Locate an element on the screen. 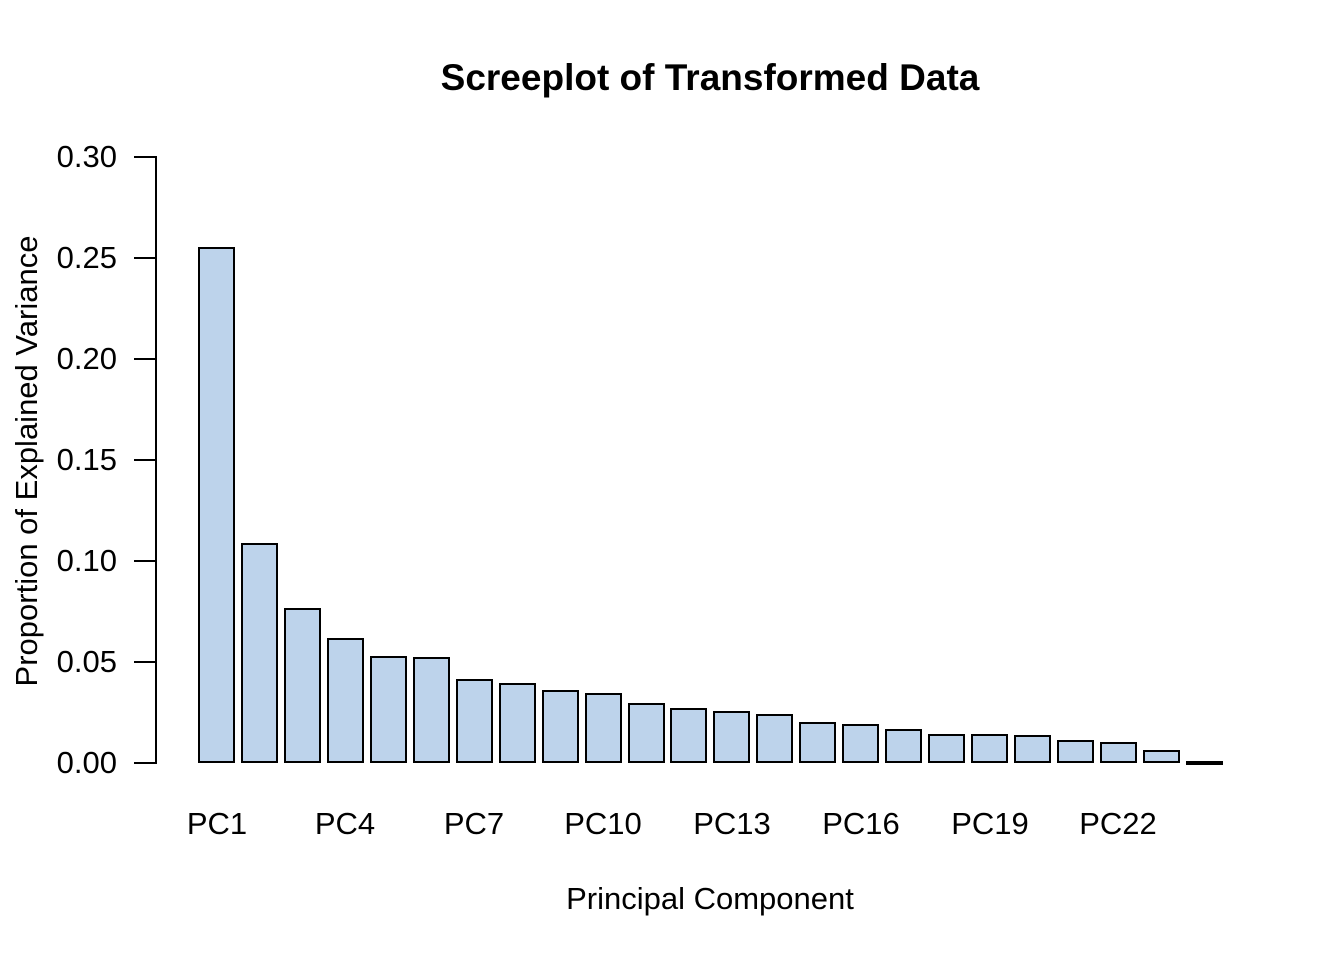 The image size is (1344, 960). bar-pc9 is located at coordinates (560, 726).